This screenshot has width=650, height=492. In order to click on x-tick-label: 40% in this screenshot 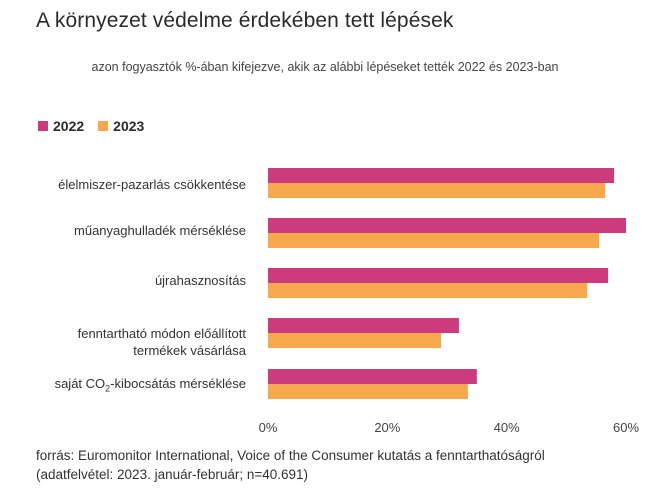, I will do `click(507, 427)`.